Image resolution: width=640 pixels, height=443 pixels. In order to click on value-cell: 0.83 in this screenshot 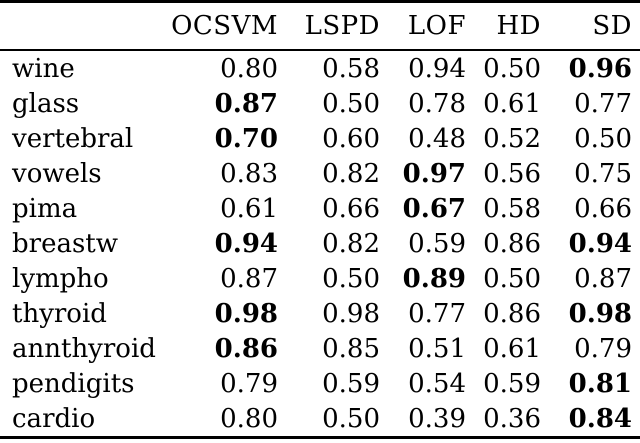, I will do `click(249, 173)`.